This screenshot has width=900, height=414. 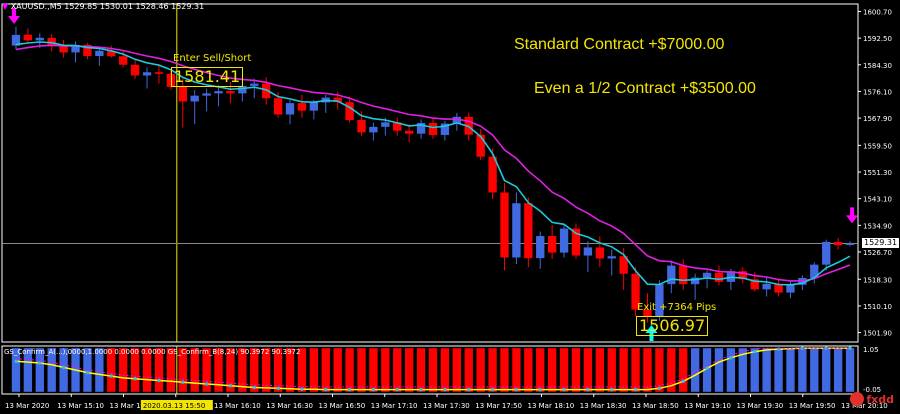 What do you see at coordinates (498, 406) in the screenshot?
I see `x-tick-label: 13 Mar 17:50` at bounding box center [498, 406].